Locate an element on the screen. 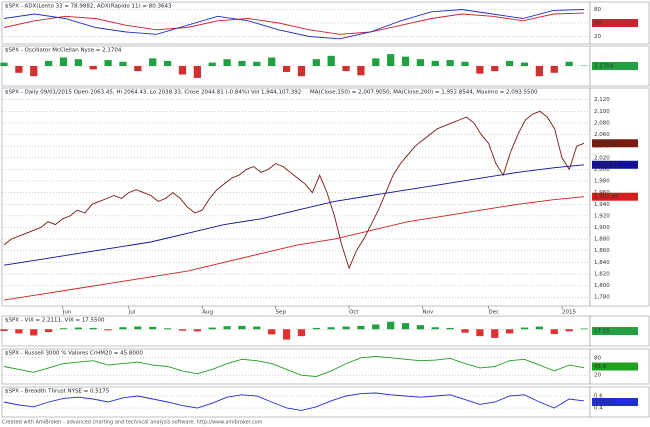  y-tick-label: 1,780 is located at coordinates (602, 298).